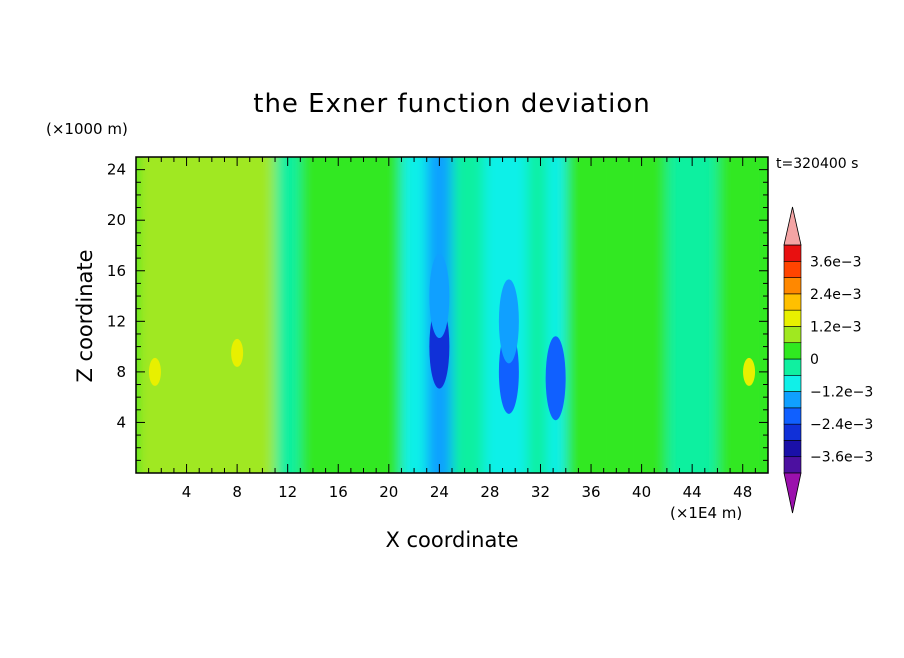 Image resolution: width=904 pixels, height=658 pixels. Describe the element at coordinates (287, 492) in the screenshot. I see `x-tick-label: 12` at that location.